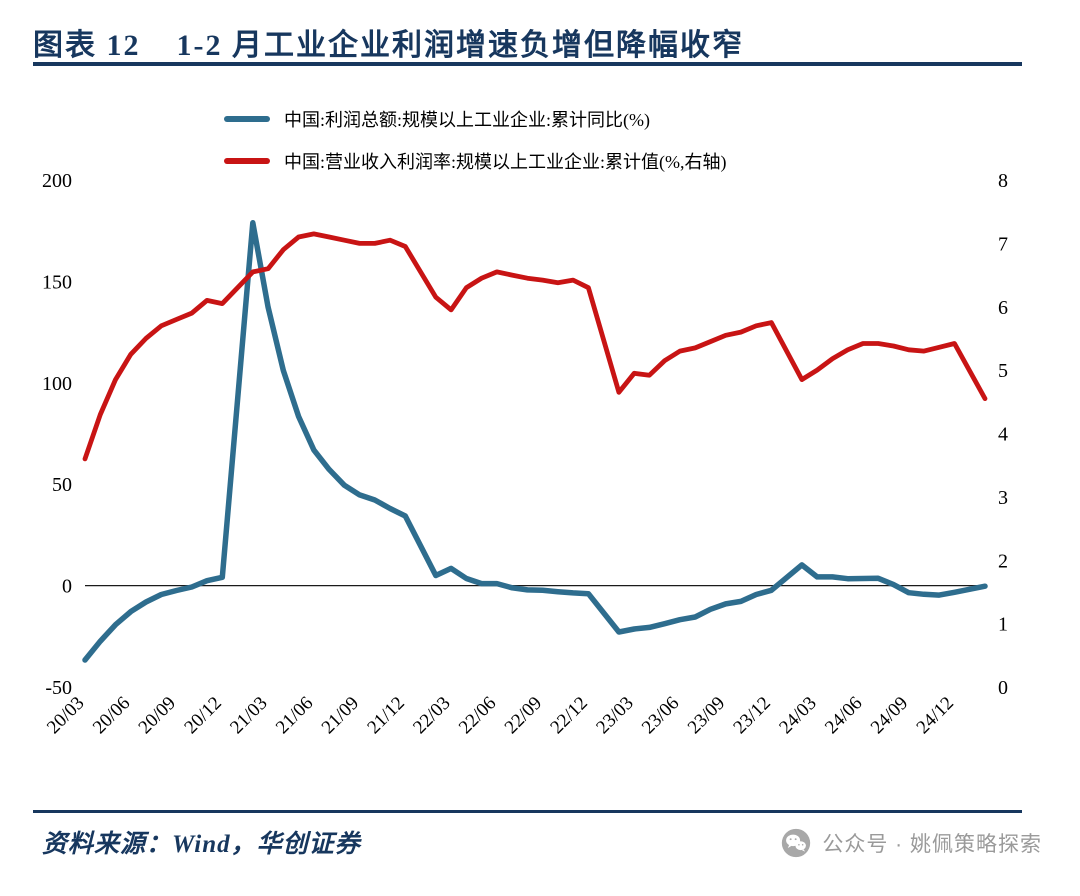 Image resolution: width=1080 pixels, height=896 pixels. I want to click on x-axis-tick: 21/03, so click(248, 715).